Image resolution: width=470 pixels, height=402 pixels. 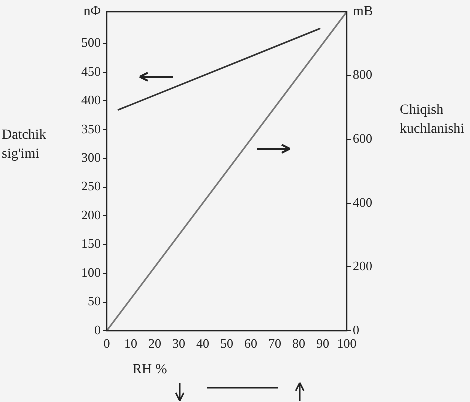 I want to click on x-axis-title: RH %, so click(x=150, y=370).